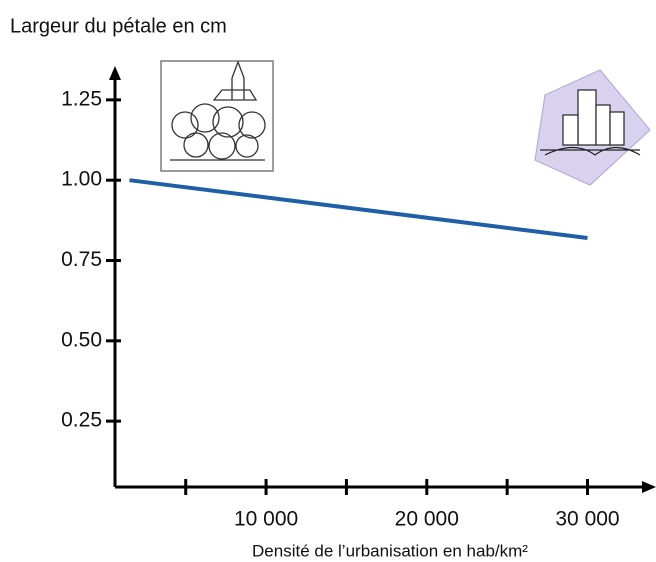 The height and width of the screenshot is (562, 656). I want to click on data-line, so click(358, 209).